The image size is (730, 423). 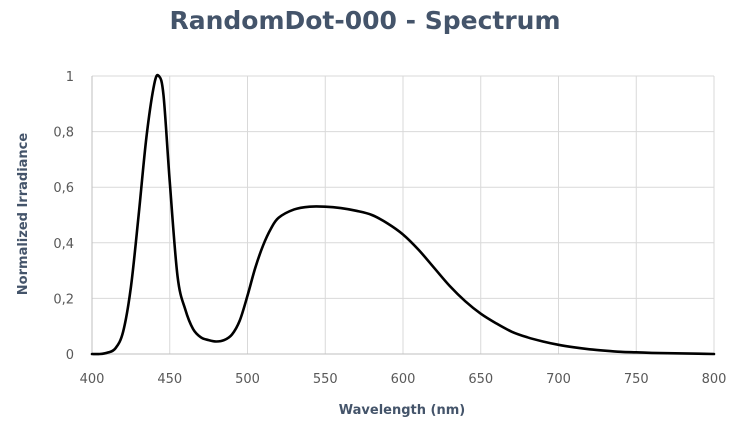 I want to click on x-tick-label: 400, so click(x=92, y=379).